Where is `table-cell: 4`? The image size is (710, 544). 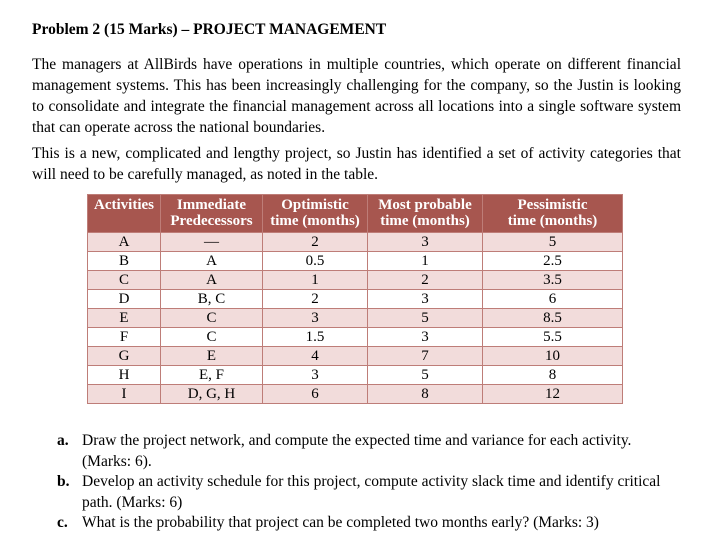
table-cell: 4 is located at coordinates (315, 356).